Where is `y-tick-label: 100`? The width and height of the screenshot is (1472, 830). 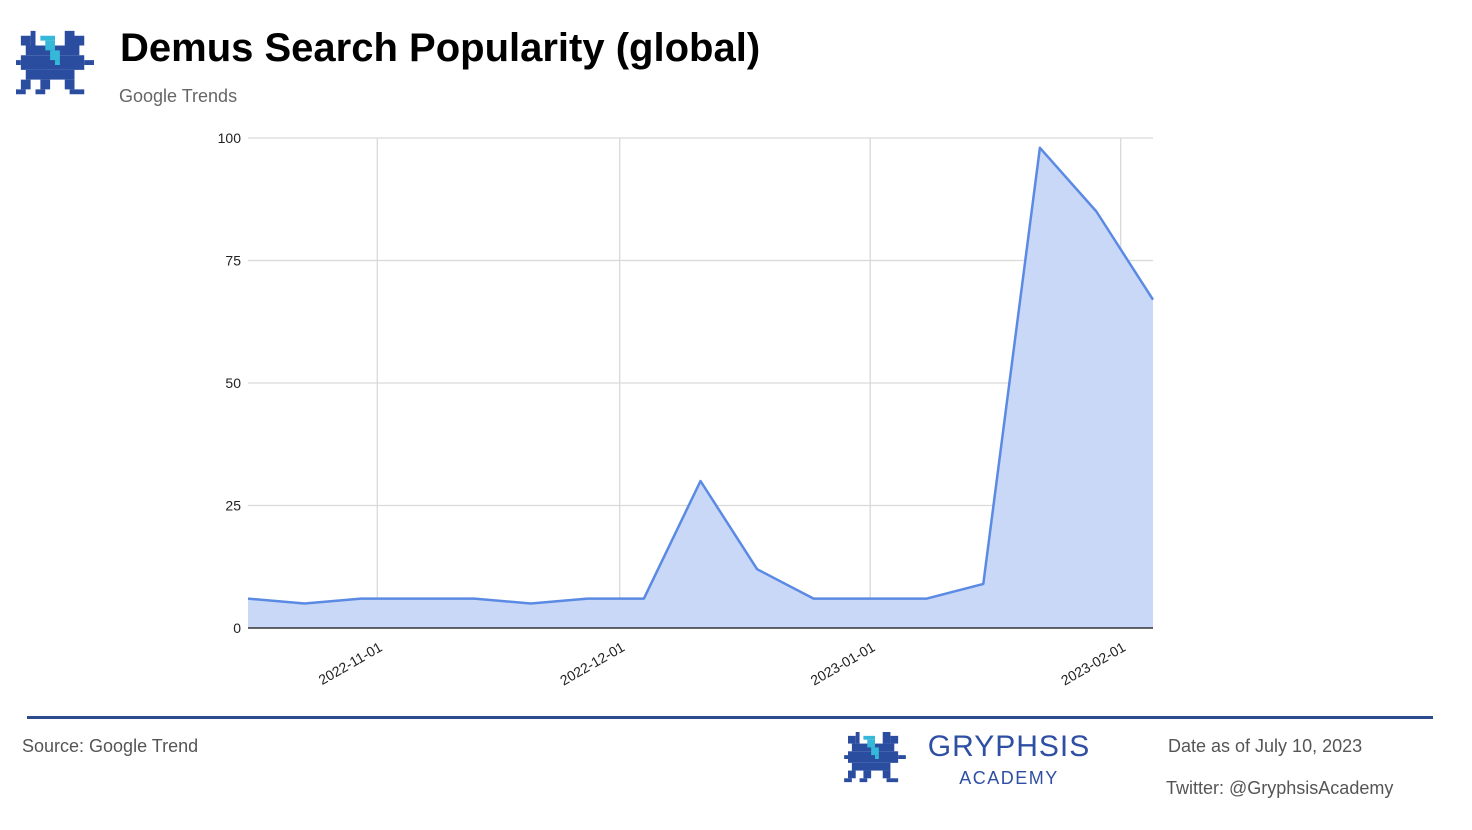 y-tick-label: 100 is located at coordinates (230, 138).